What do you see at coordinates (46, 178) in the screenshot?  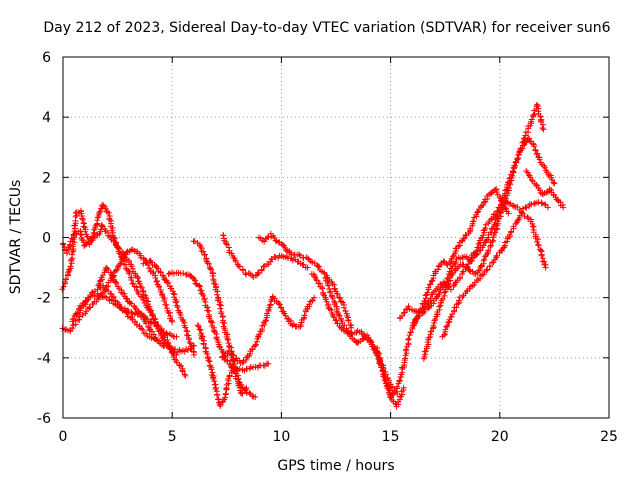 I see `y-tick-label: 2` at bounding box center [46, 178].